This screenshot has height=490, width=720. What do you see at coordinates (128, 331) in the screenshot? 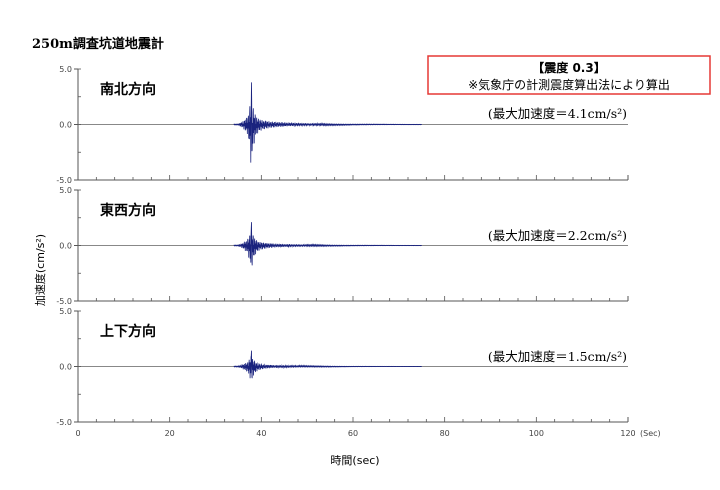
I see `panel-title: 上下方向` at bounding box center [128, 331].